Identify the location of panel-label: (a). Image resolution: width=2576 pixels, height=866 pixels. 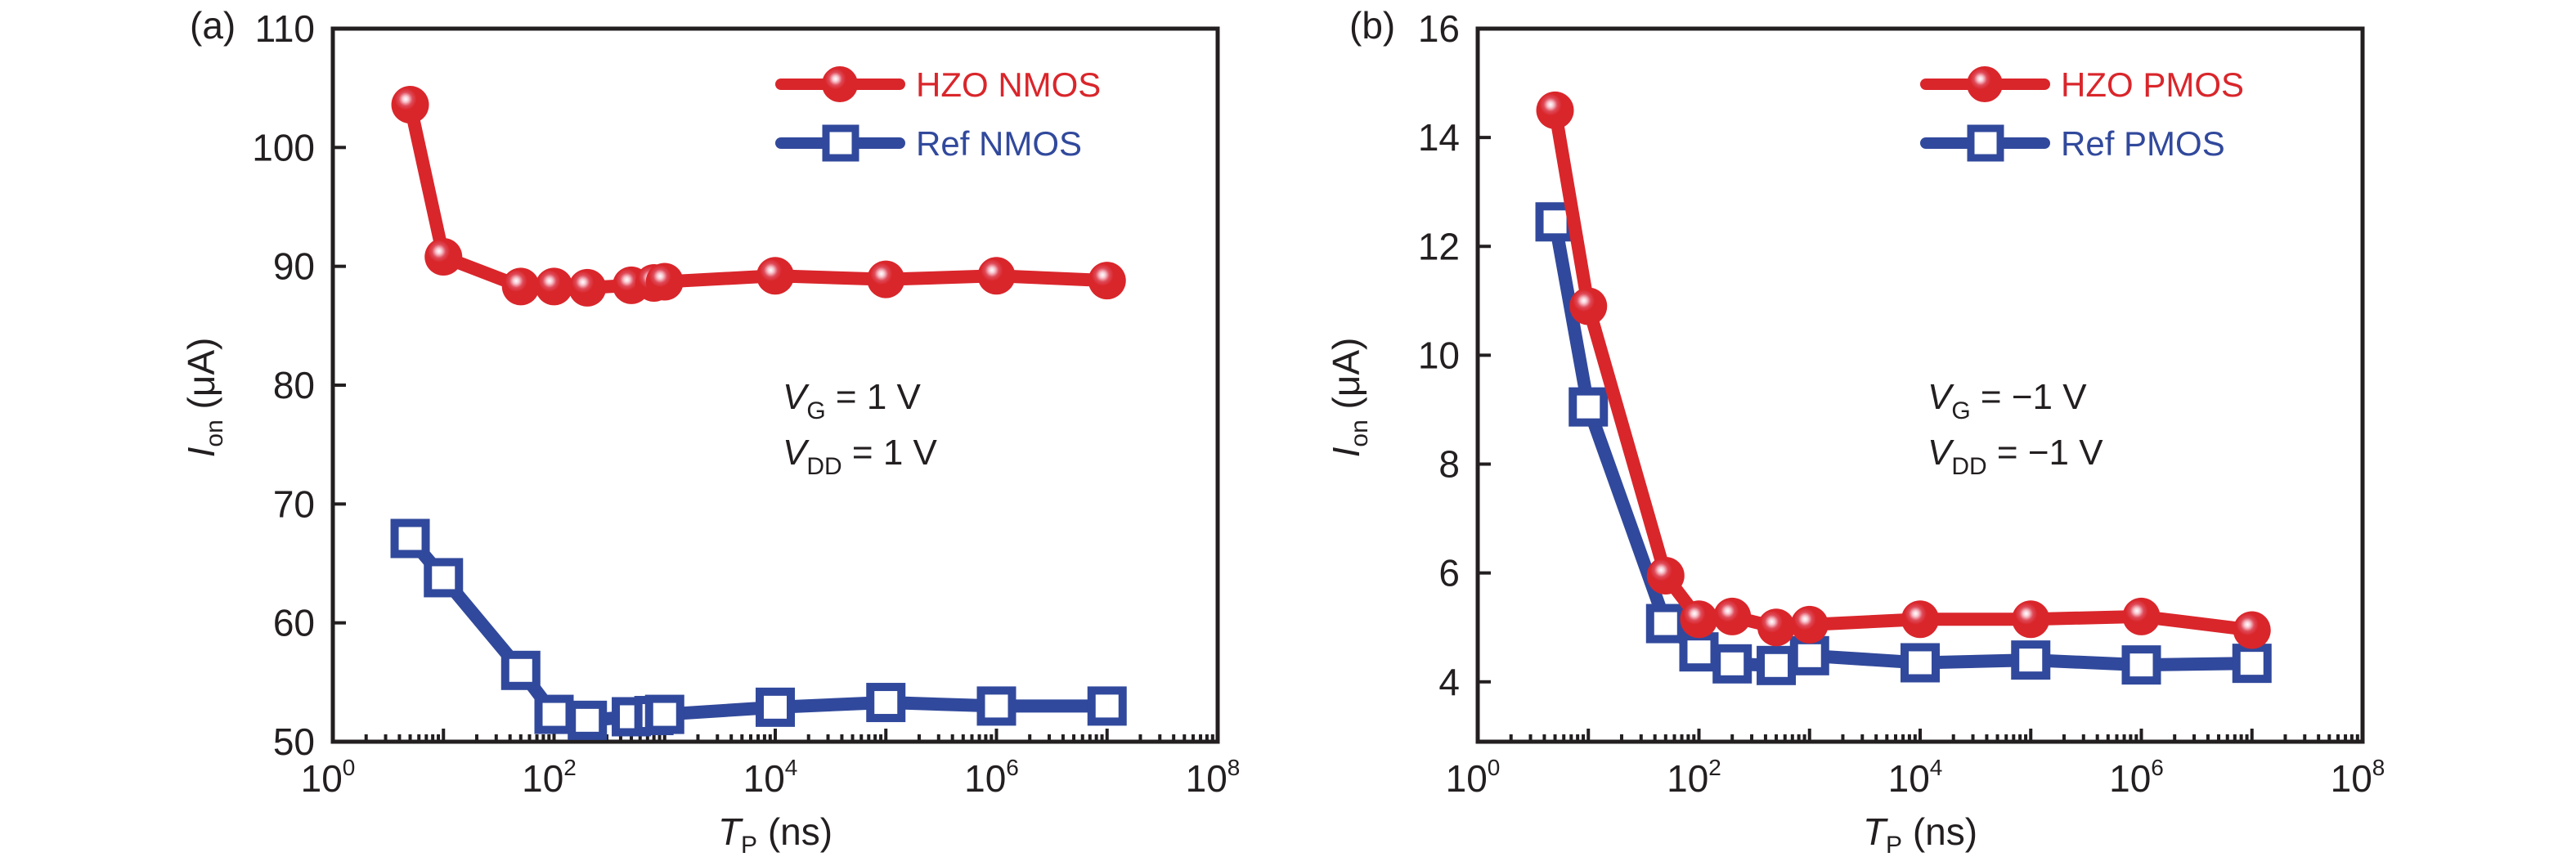
(213, 25).